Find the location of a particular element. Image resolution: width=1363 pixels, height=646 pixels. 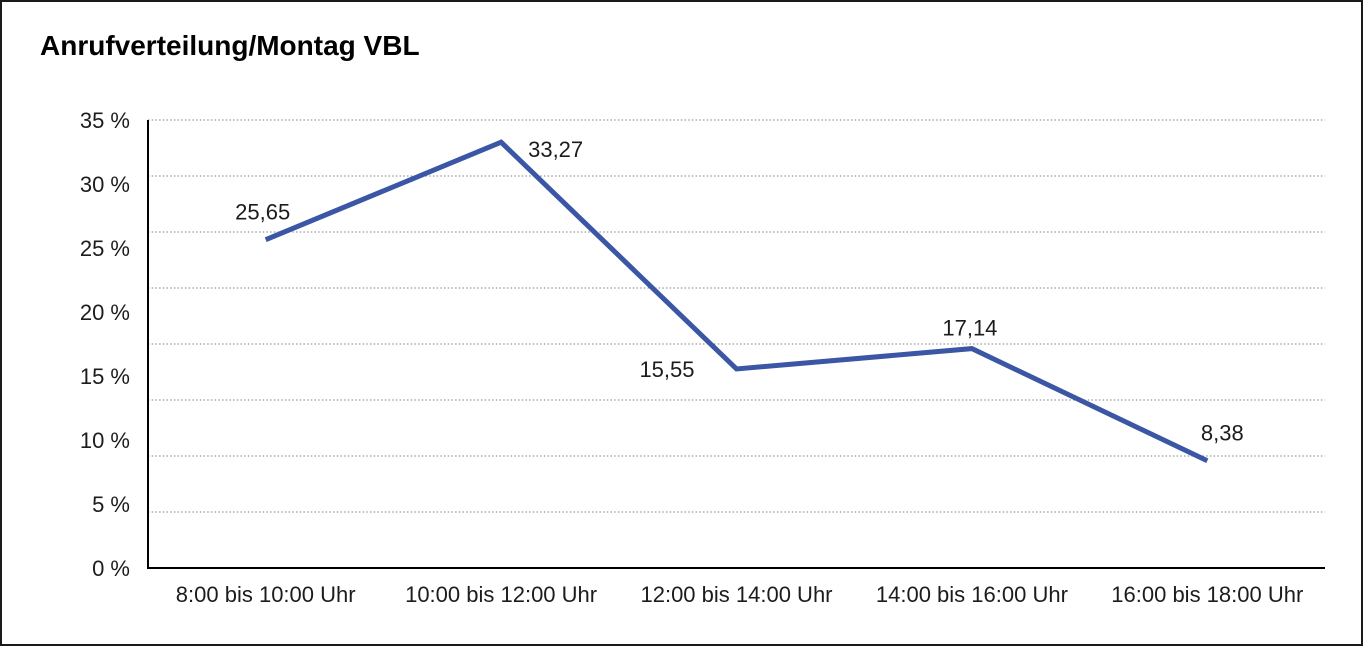

y-axis-tick-label: 0 % is located at coordinates (111, 568).